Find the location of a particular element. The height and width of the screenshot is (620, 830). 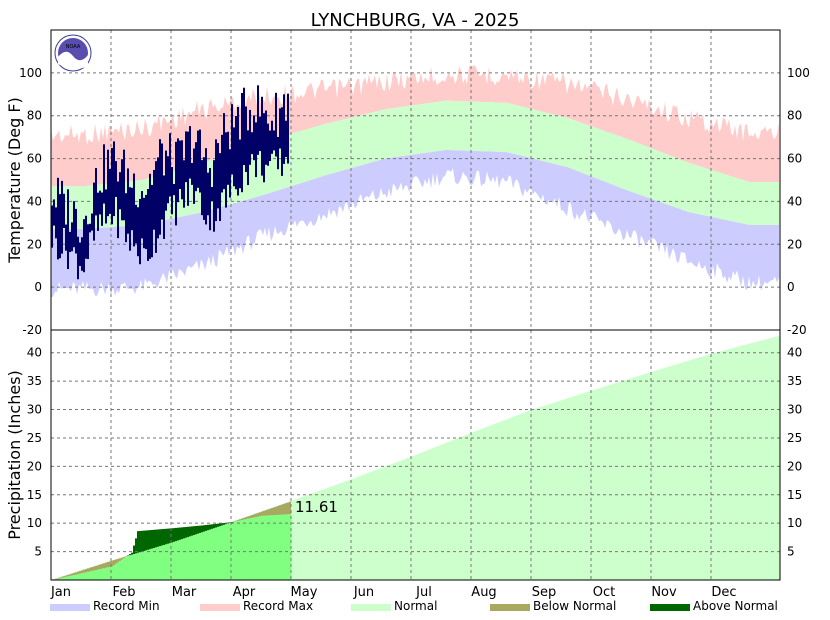

temp-ytick-right: -20 is located at coordinates (797, 330).